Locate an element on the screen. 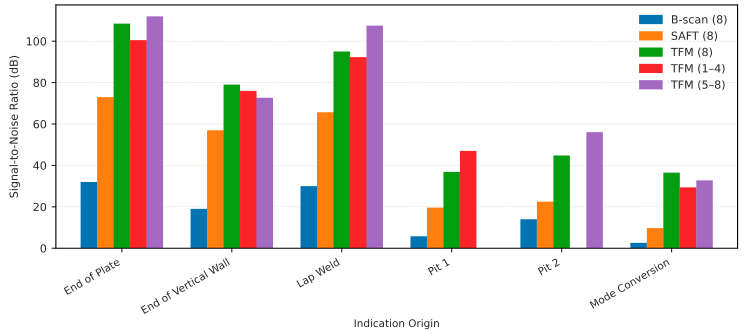 This screenshot has height=331, width=745. y-tick-label: 0 is located at coordinates (43, 248).